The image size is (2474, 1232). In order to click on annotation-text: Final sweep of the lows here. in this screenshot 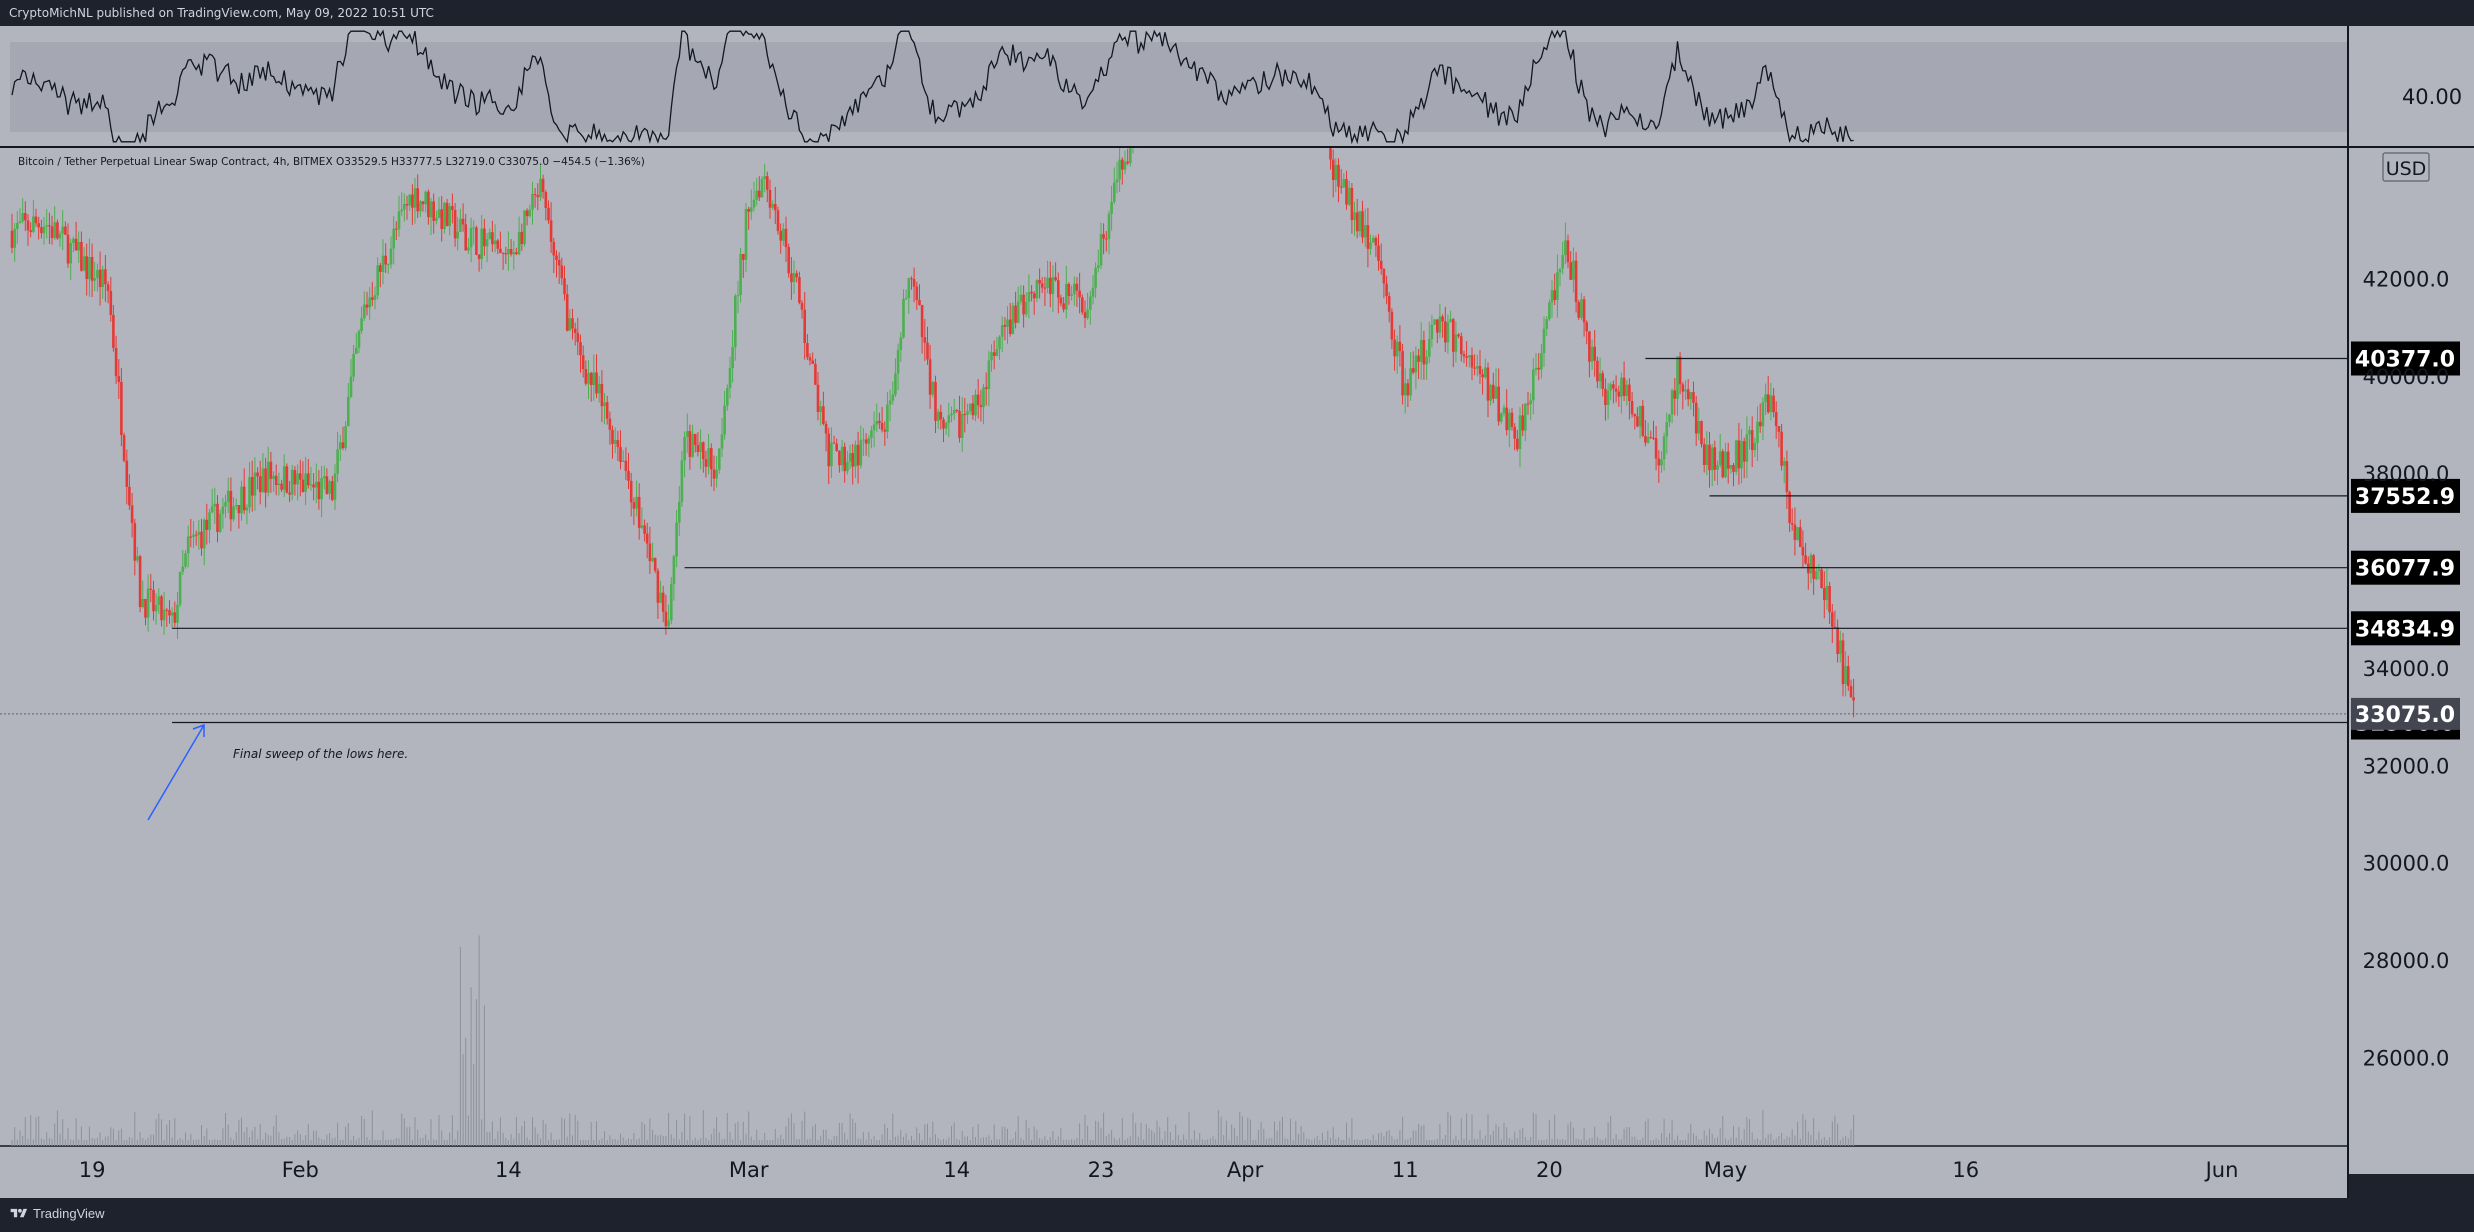, I will do `click(320, 754)`.